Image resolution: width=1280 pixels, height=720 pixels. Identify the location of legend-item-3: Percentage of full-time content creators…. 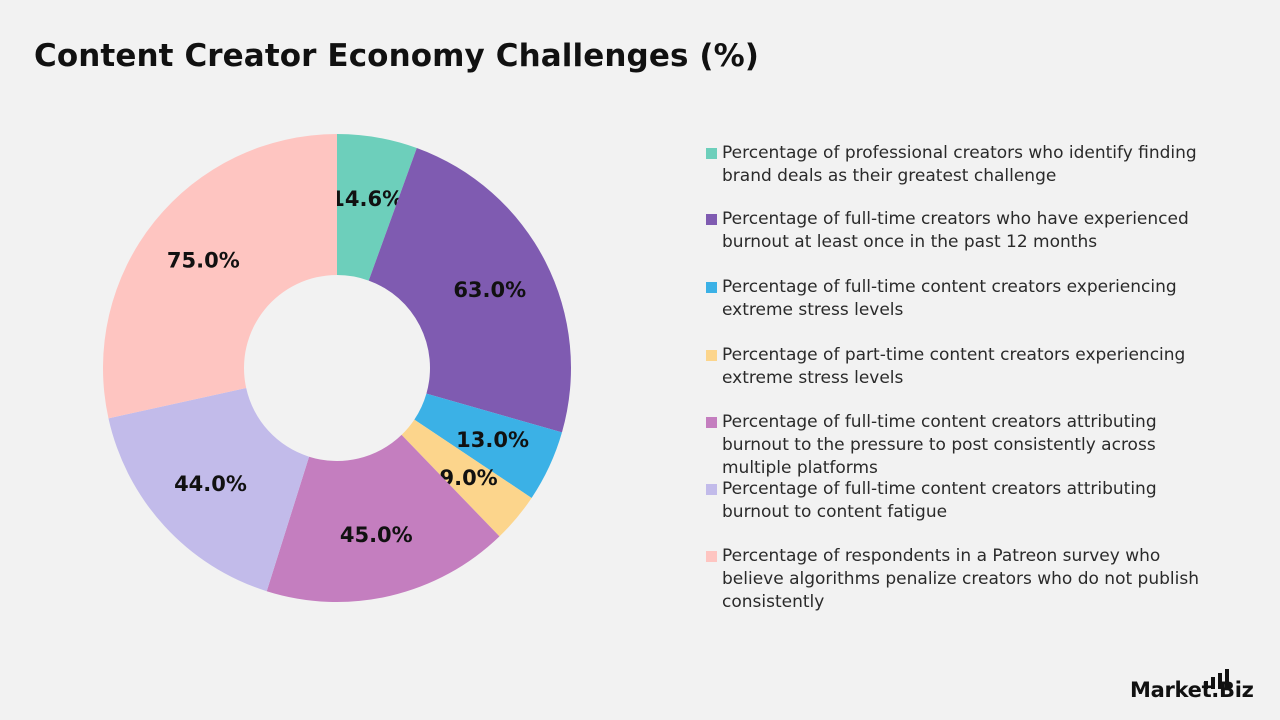
(966, 299).